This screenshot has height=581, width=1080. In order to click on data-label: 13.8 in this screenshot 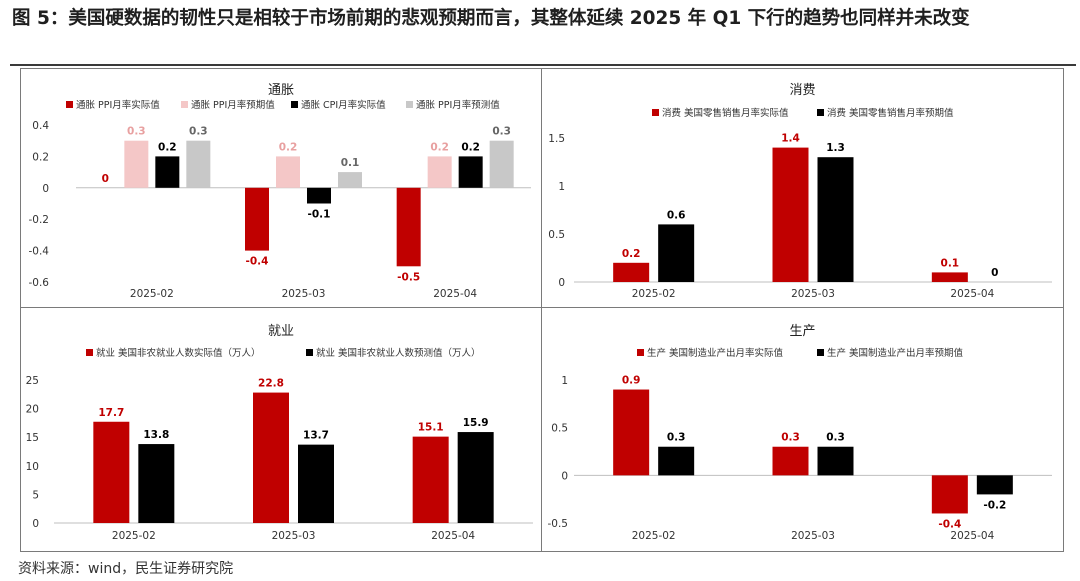, I will do `click(156, 435)`.